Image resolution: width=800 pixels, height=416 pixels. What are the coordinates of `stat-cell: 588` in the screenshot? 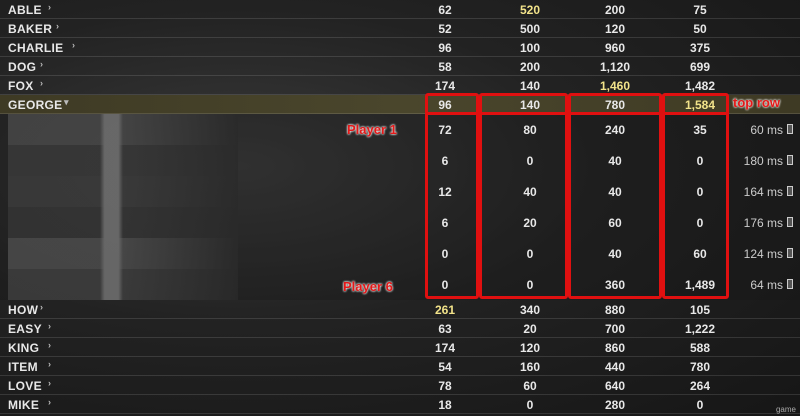 It's located at (700, 348).